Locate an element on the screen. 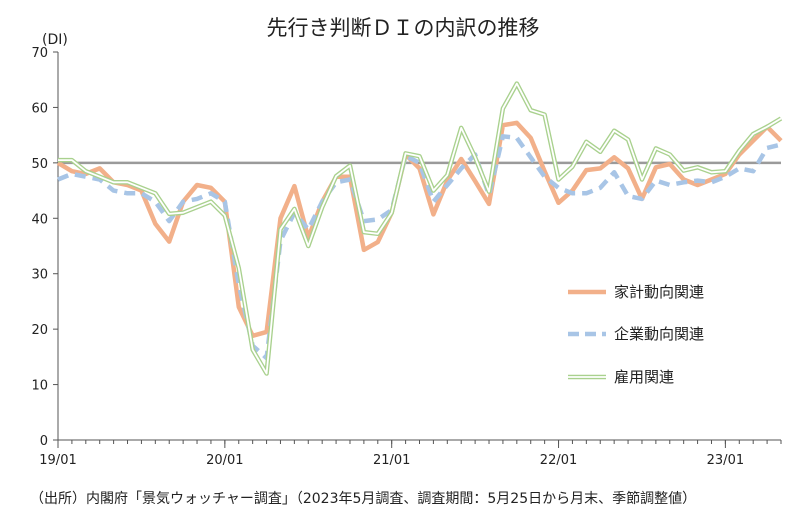 The height and width of the screenshot is (529, 806). legend-item-2: 企業動向関連 is located at coordinates (636, 334).